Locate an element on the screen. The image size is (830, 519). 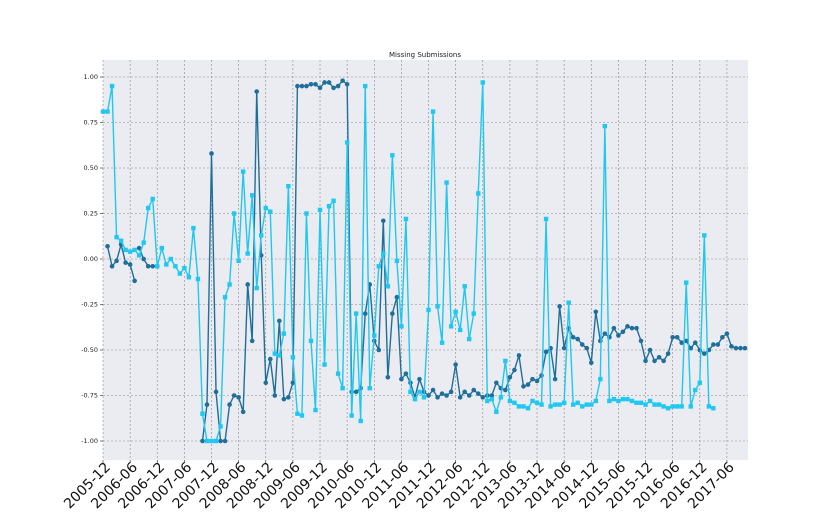
y-tick-label: -0.75 is located at coordinates (89, 396).